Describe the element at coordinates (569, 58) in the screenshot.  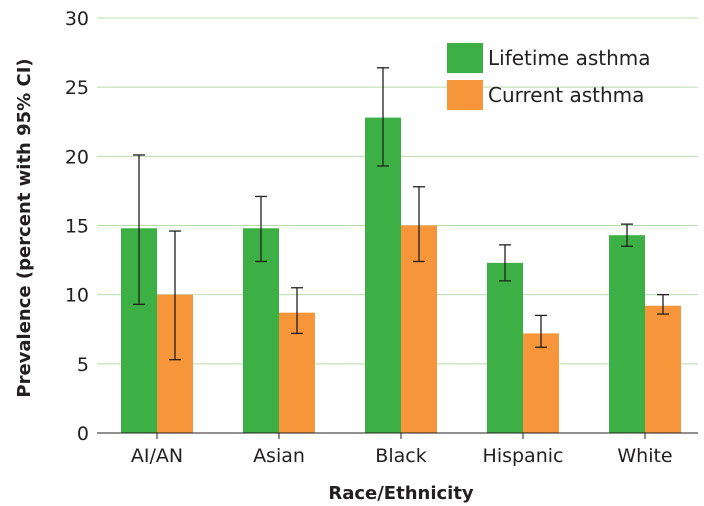
I see `legend-label-0: Lifetime asthma` at that location.